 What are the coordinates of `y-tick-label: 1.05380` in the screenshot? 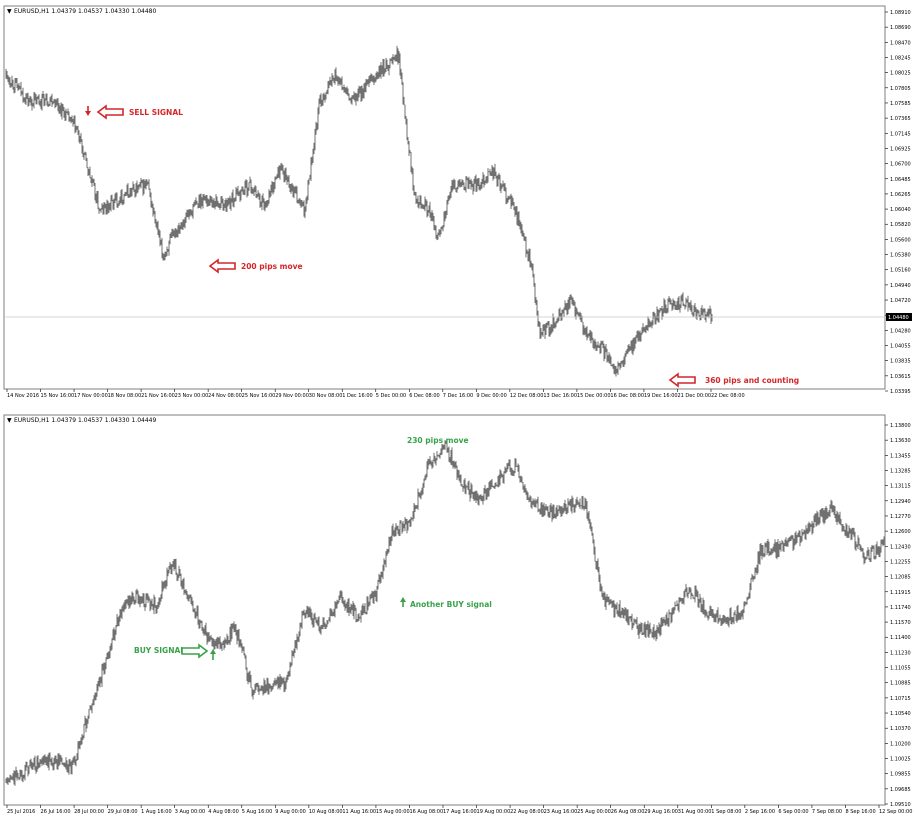 It's located at (900, 256).